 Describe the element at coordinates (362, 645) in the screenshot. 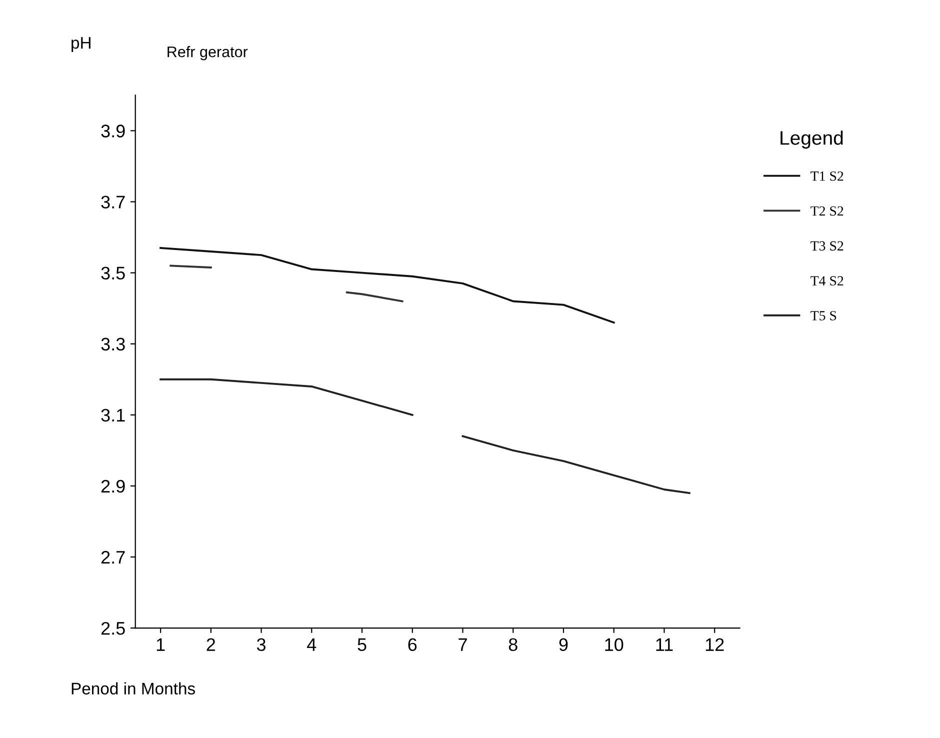

I see `x-tick-label: 5` at that location.